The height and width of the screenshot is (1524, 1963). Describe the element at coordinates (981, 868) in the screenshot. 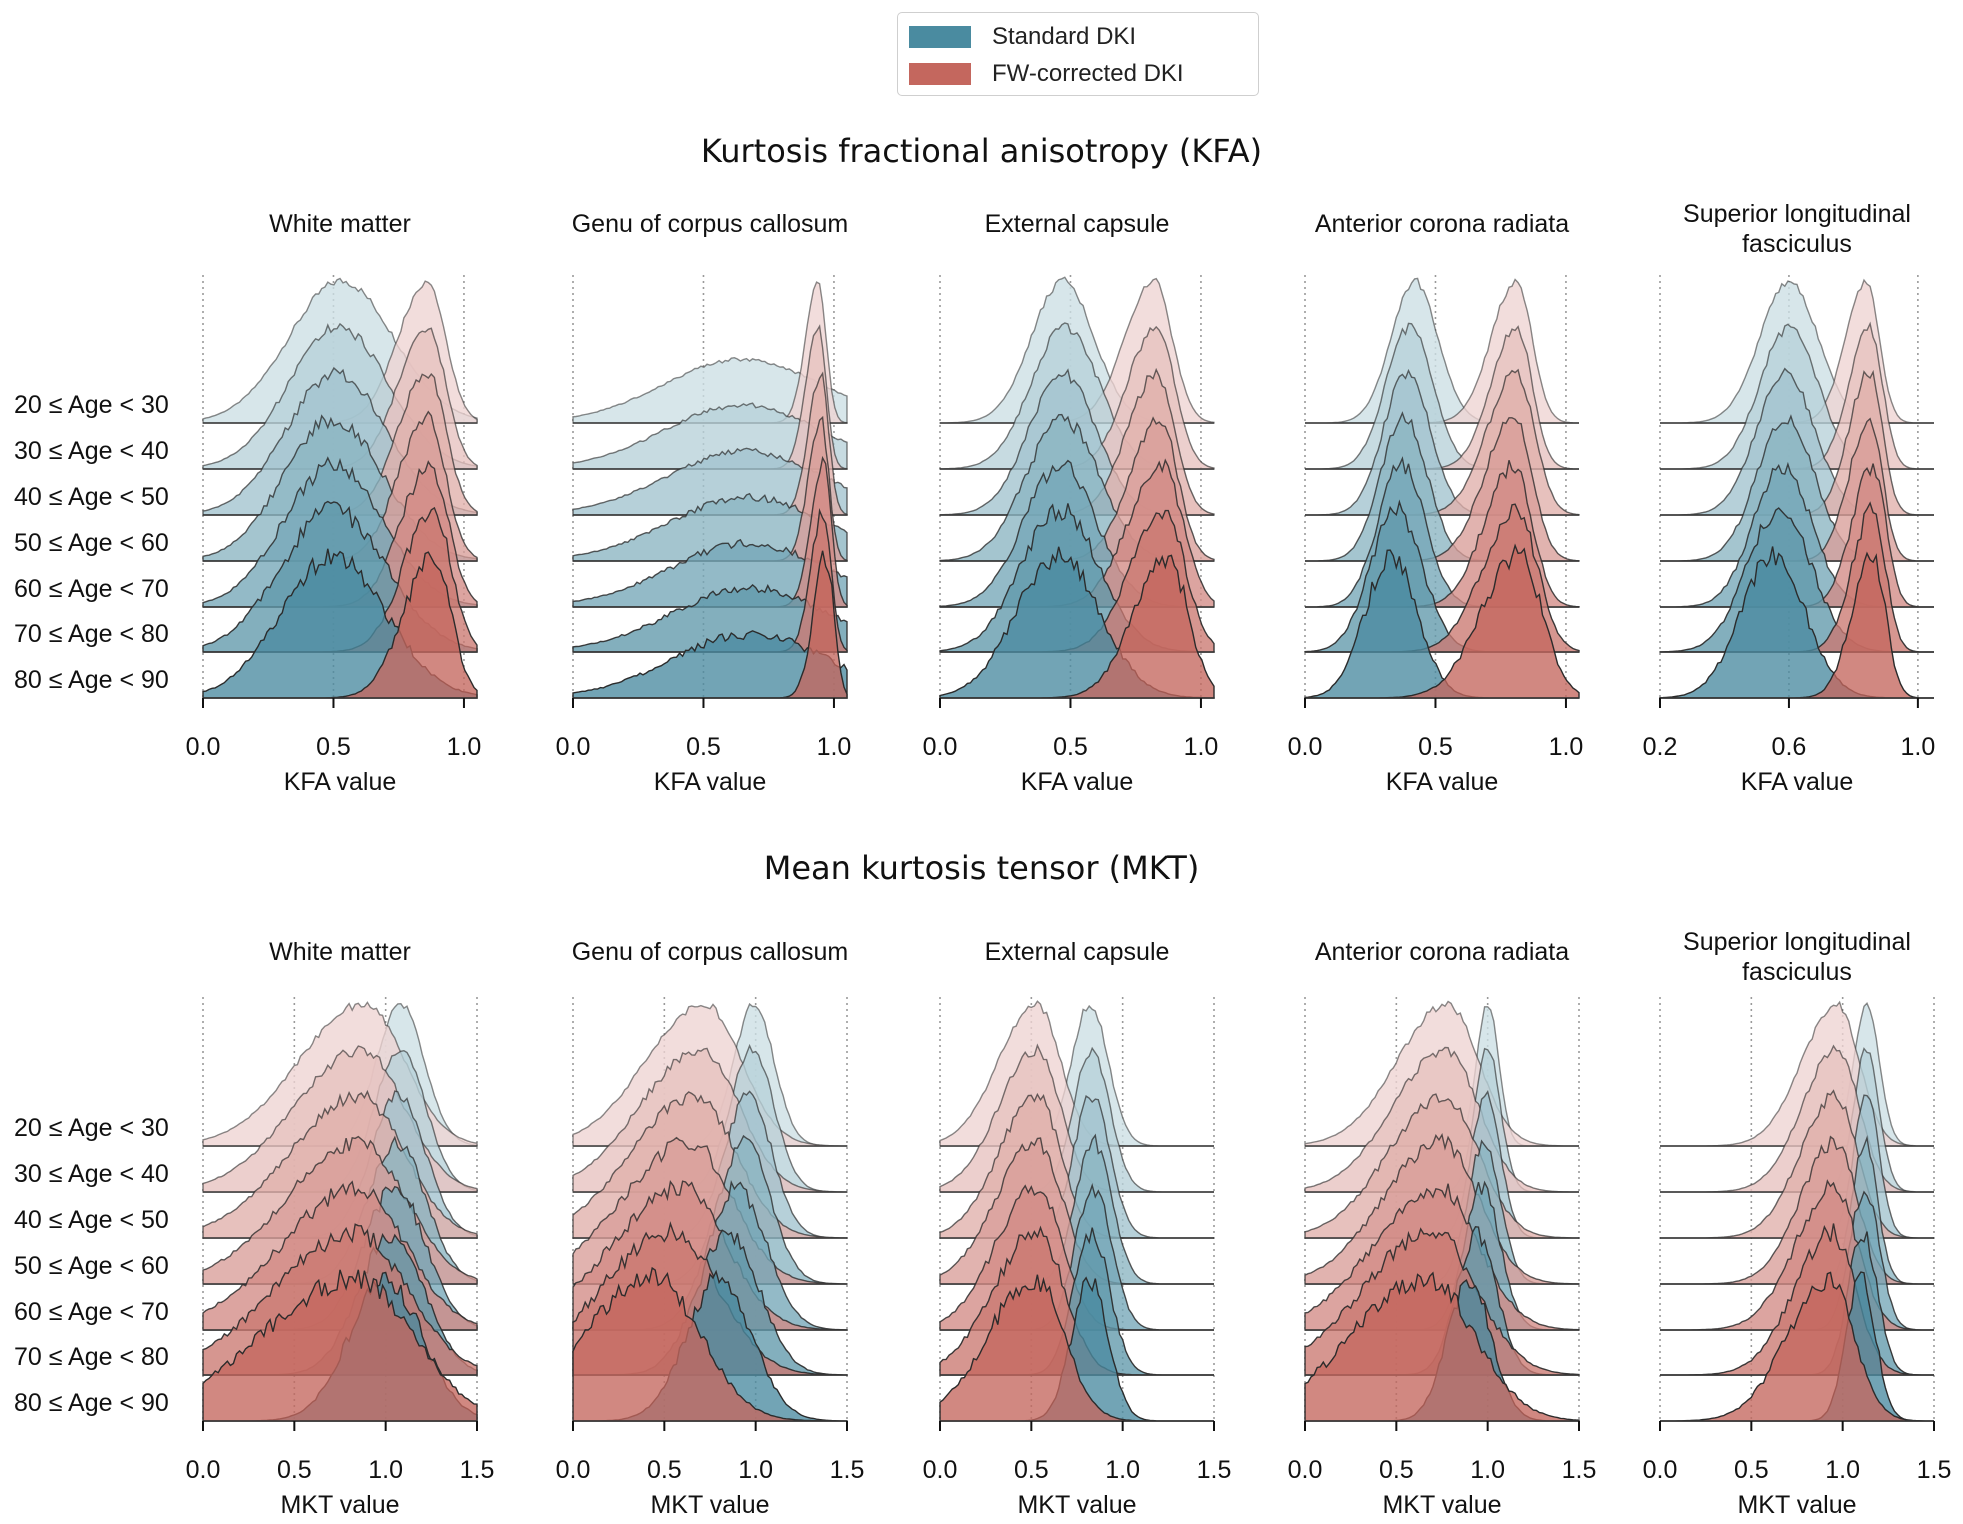

I see `section-title-mkt: Mean kurtosis tensor (MKT)` at that location.